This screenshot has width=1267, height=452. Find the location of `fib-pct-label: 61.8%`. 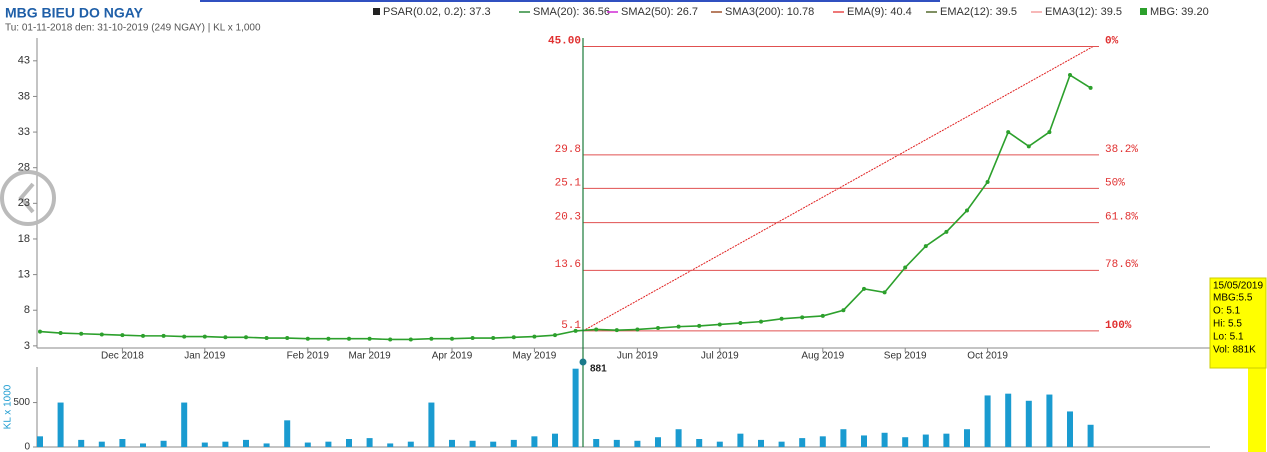

fib-pct-label: 61.8% is located at coordinates (1121, 217).